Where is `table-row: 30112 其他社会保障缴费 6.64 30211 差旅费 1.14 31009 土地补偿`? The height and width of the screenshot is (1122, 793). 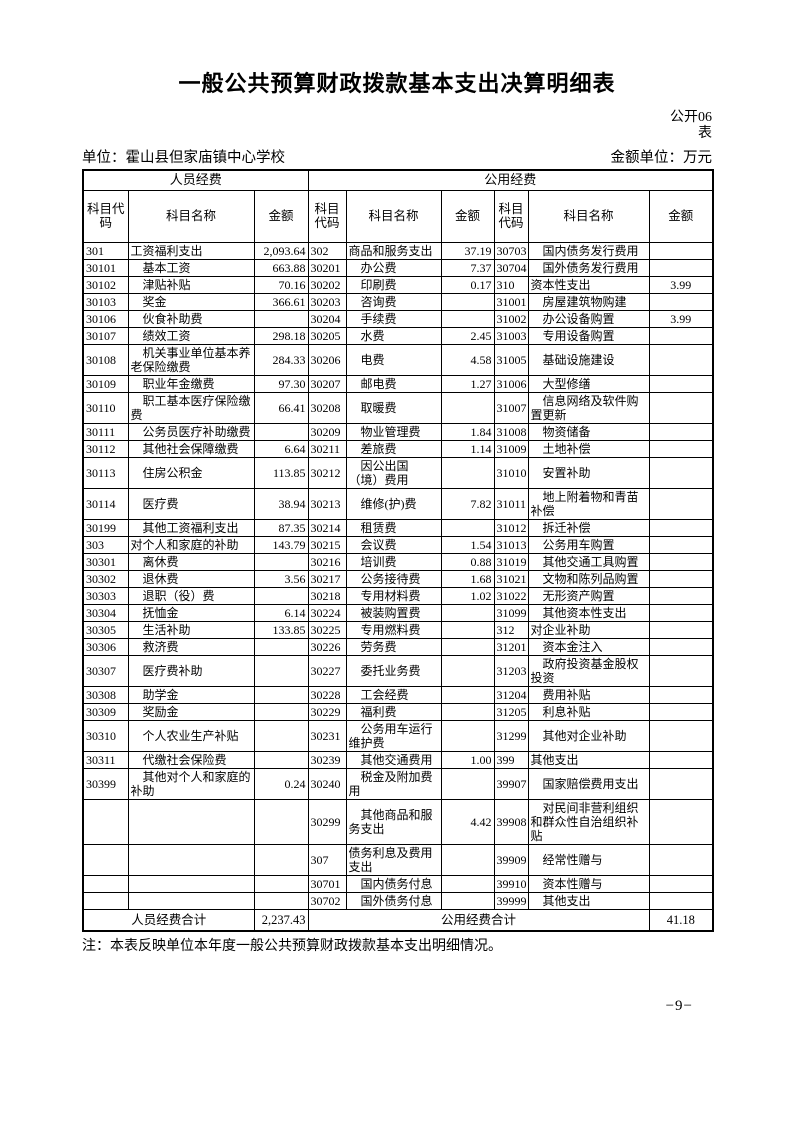 table-row: 30112 其他社会保障缴费 6.64 30211 差旅费 1.14 31009 土地补偿 is located at coordinates (398, 448).